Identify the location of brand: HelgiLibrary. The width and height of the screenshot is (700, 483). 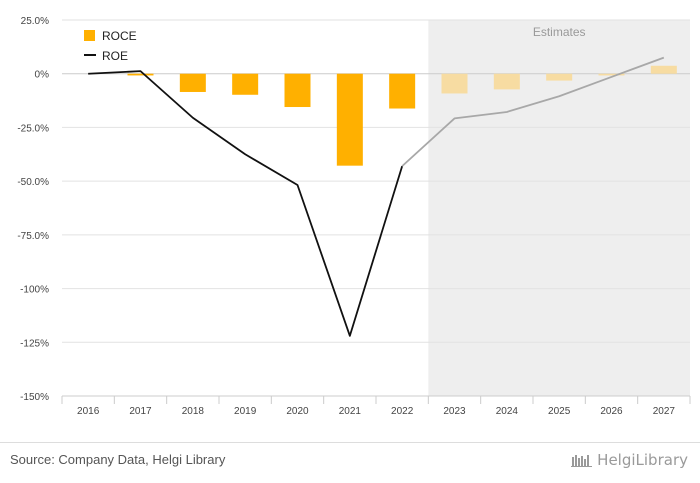
(629, 460).